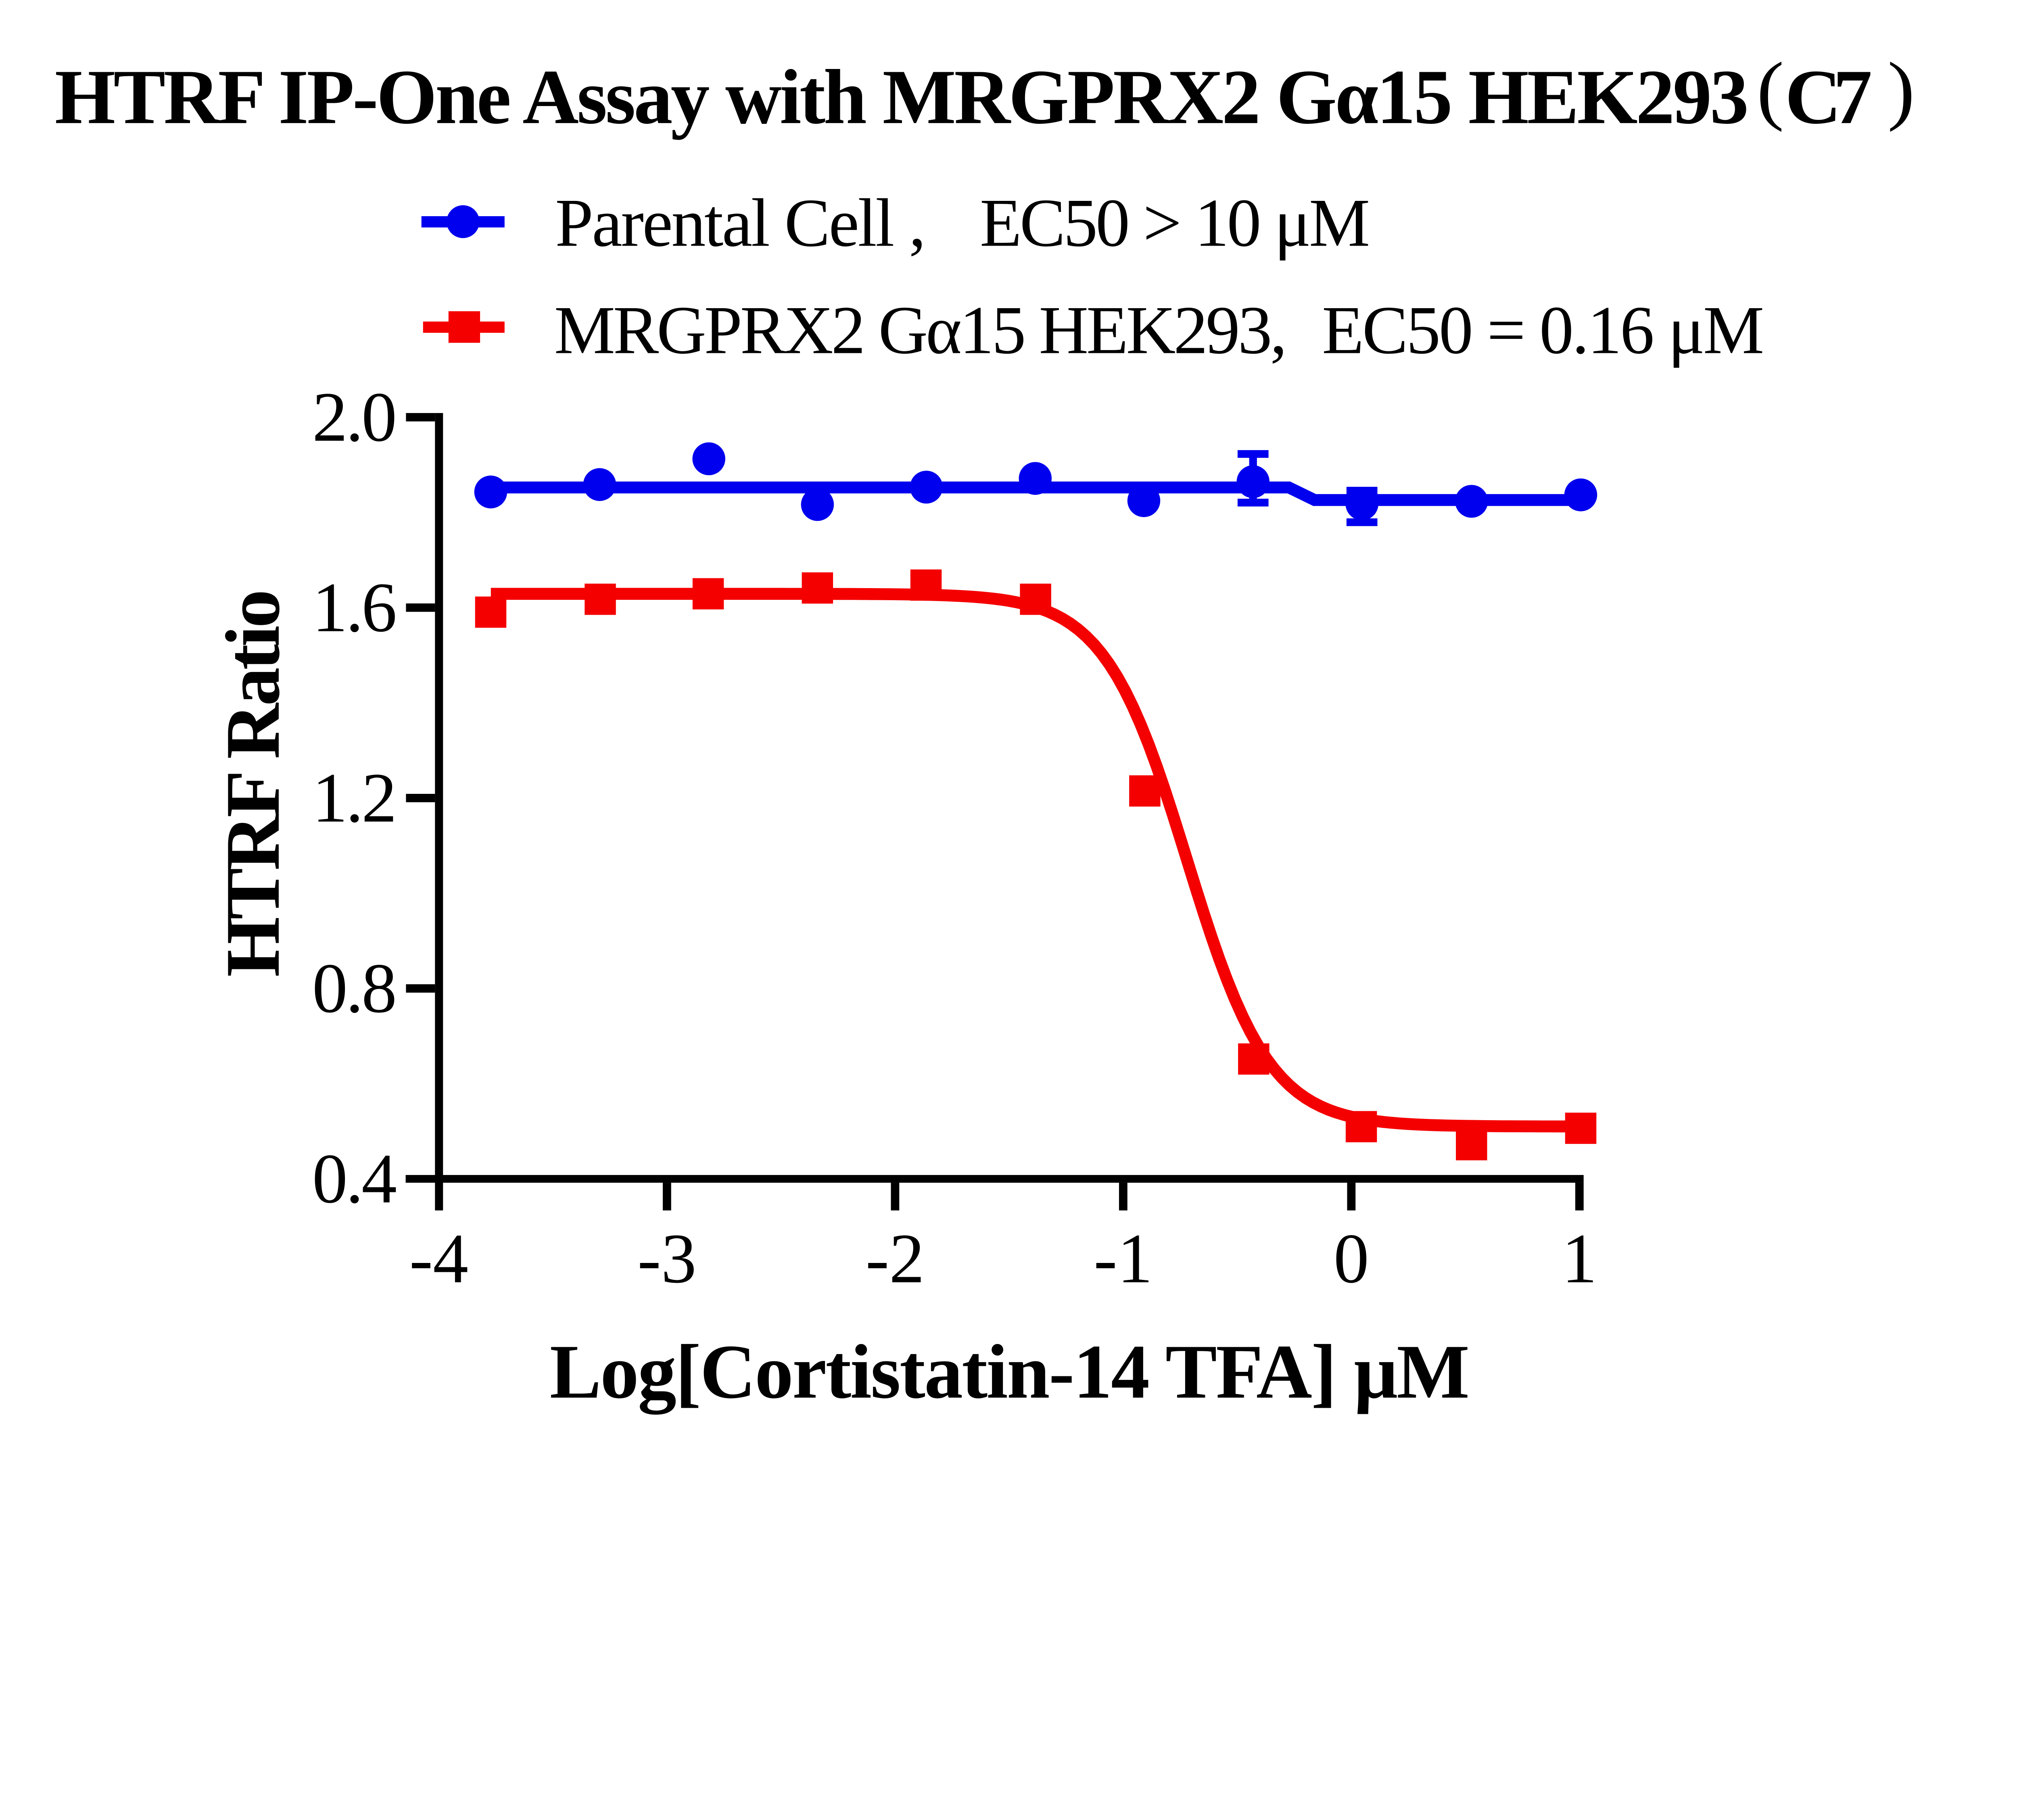  I want to click on svg-text: MRGPRX2 Gα15 HEK293,, so click(919, 330).